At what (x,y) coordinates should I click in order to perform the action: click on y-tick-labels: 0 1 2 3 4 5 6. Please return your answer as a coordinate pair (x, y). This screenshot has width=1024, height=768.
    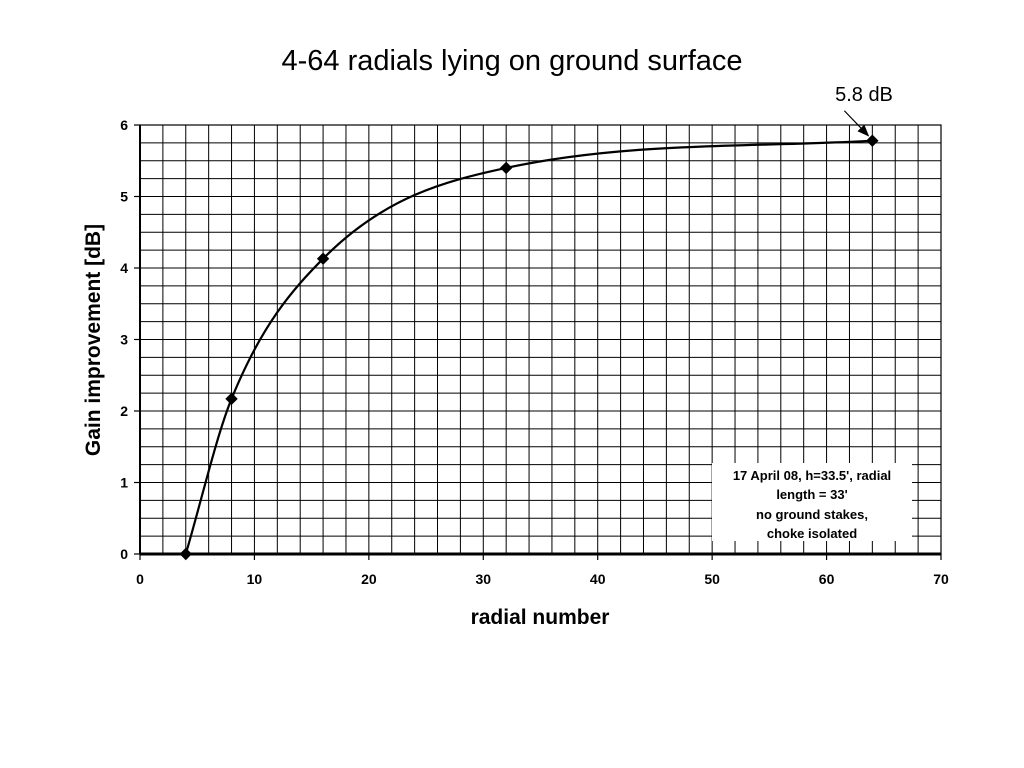
    Looking at the image, I should click on (124, 339).